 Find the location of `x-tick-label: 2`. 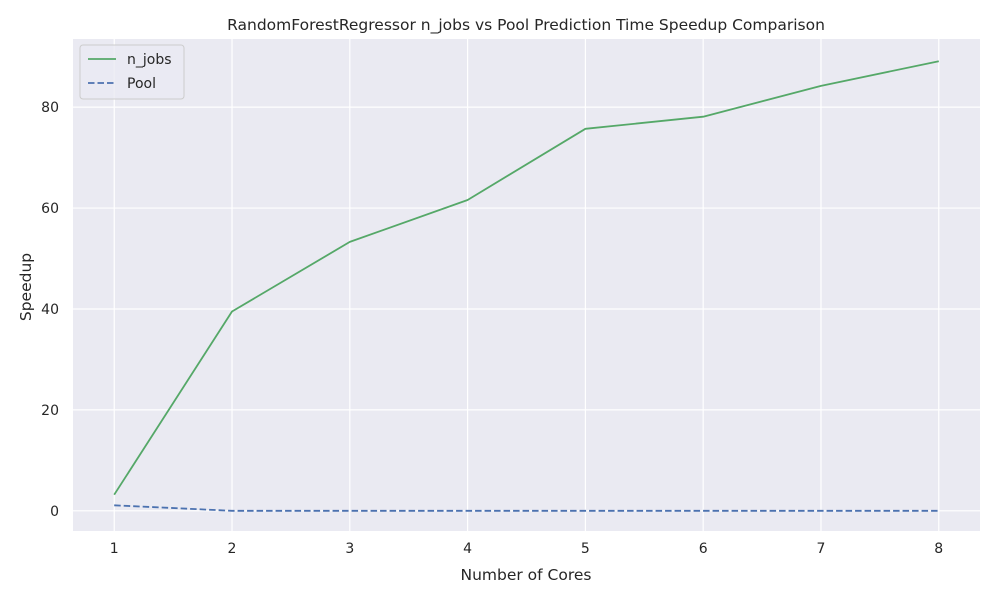

x-tick-label: 2 is located at coordinates (232, 549).